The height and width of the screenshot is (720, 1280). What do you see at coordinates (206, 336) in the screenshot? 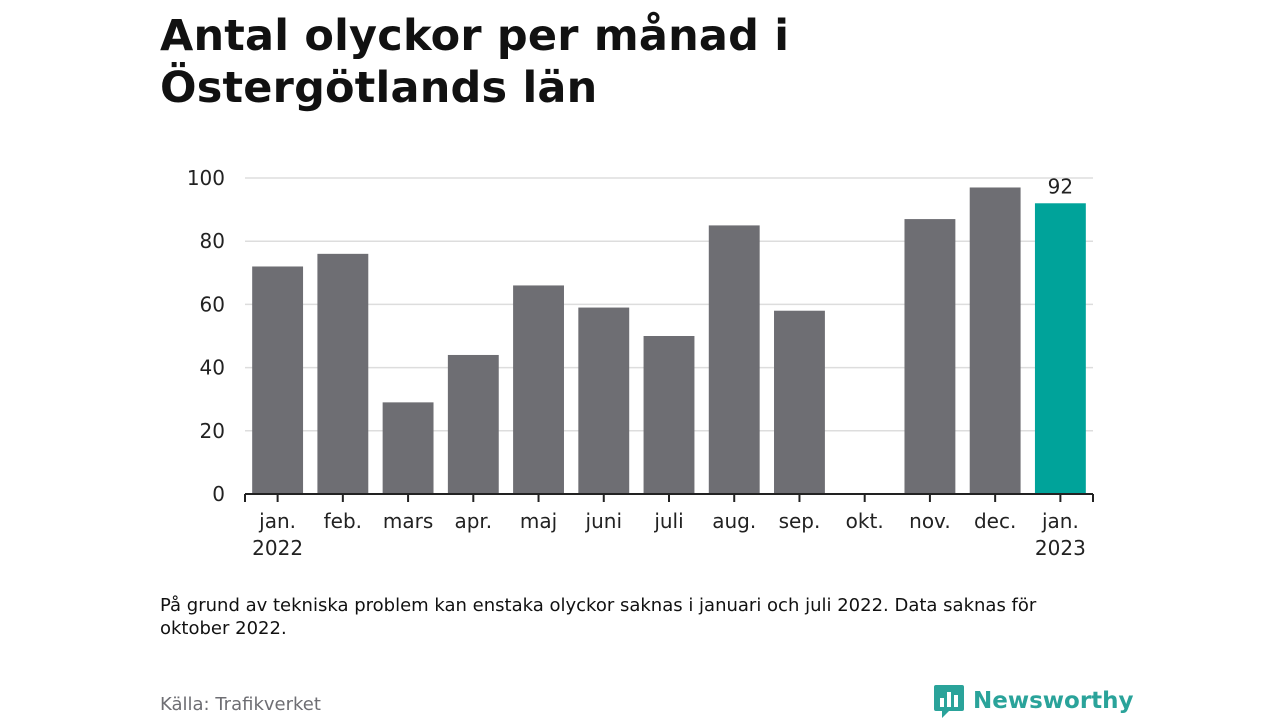
I see `y-axis-tick-labels: 0 20 40 60 80 100` at bounding box center [206, 336].